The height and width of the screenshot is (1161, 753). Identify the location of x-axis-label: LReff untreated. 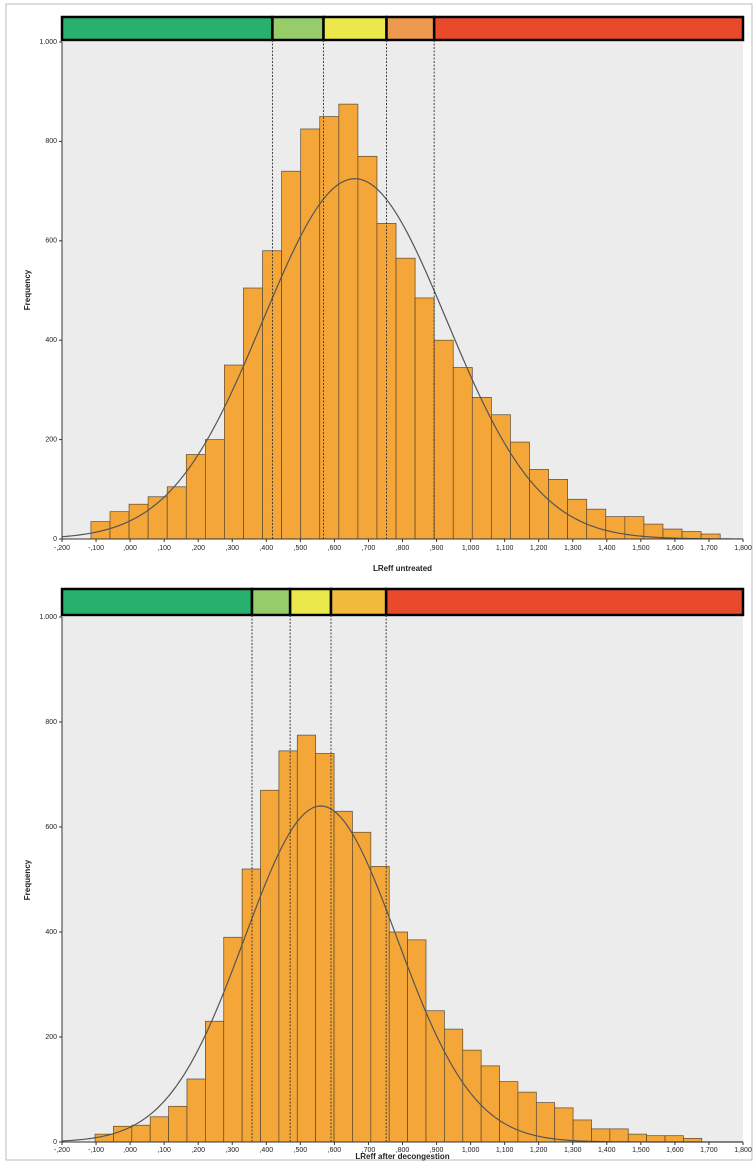
(402, 568).